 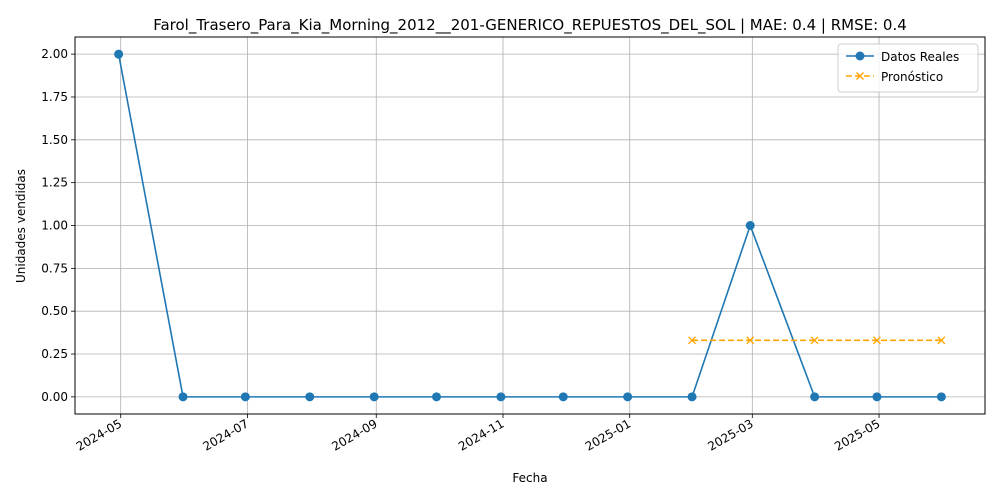 I want to click on legend: Datos Reales Pronóstico, so click(x=908, y=68).